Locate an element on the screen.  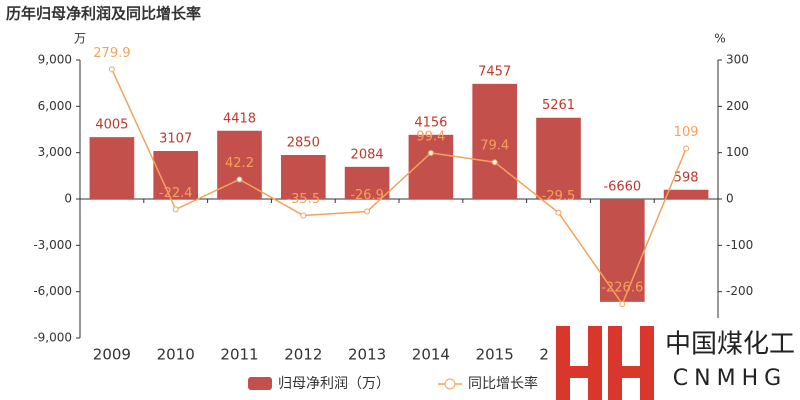
y-tick-label: -3,000 is located at coordinates (52, 245).